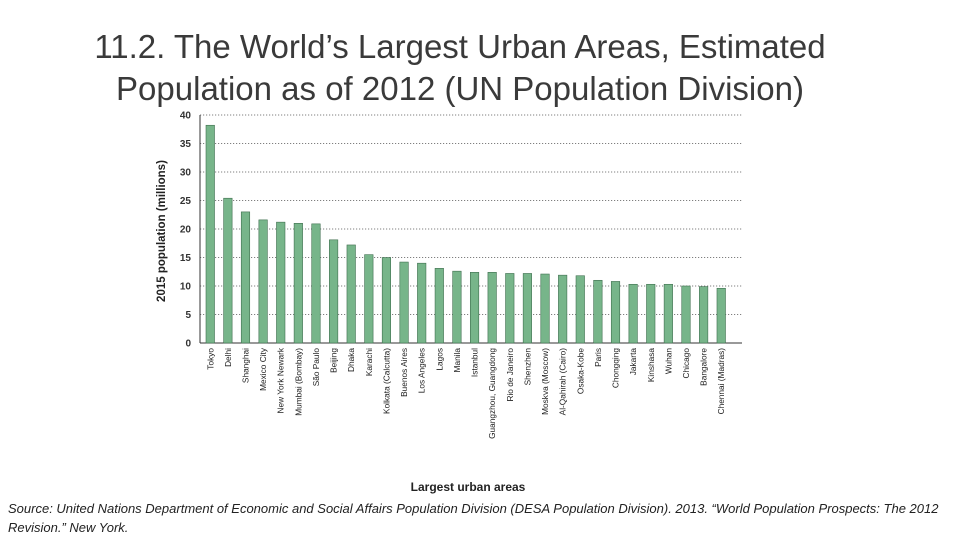  I want to click on x-tick-label: Tokyo, so click(210, 359).